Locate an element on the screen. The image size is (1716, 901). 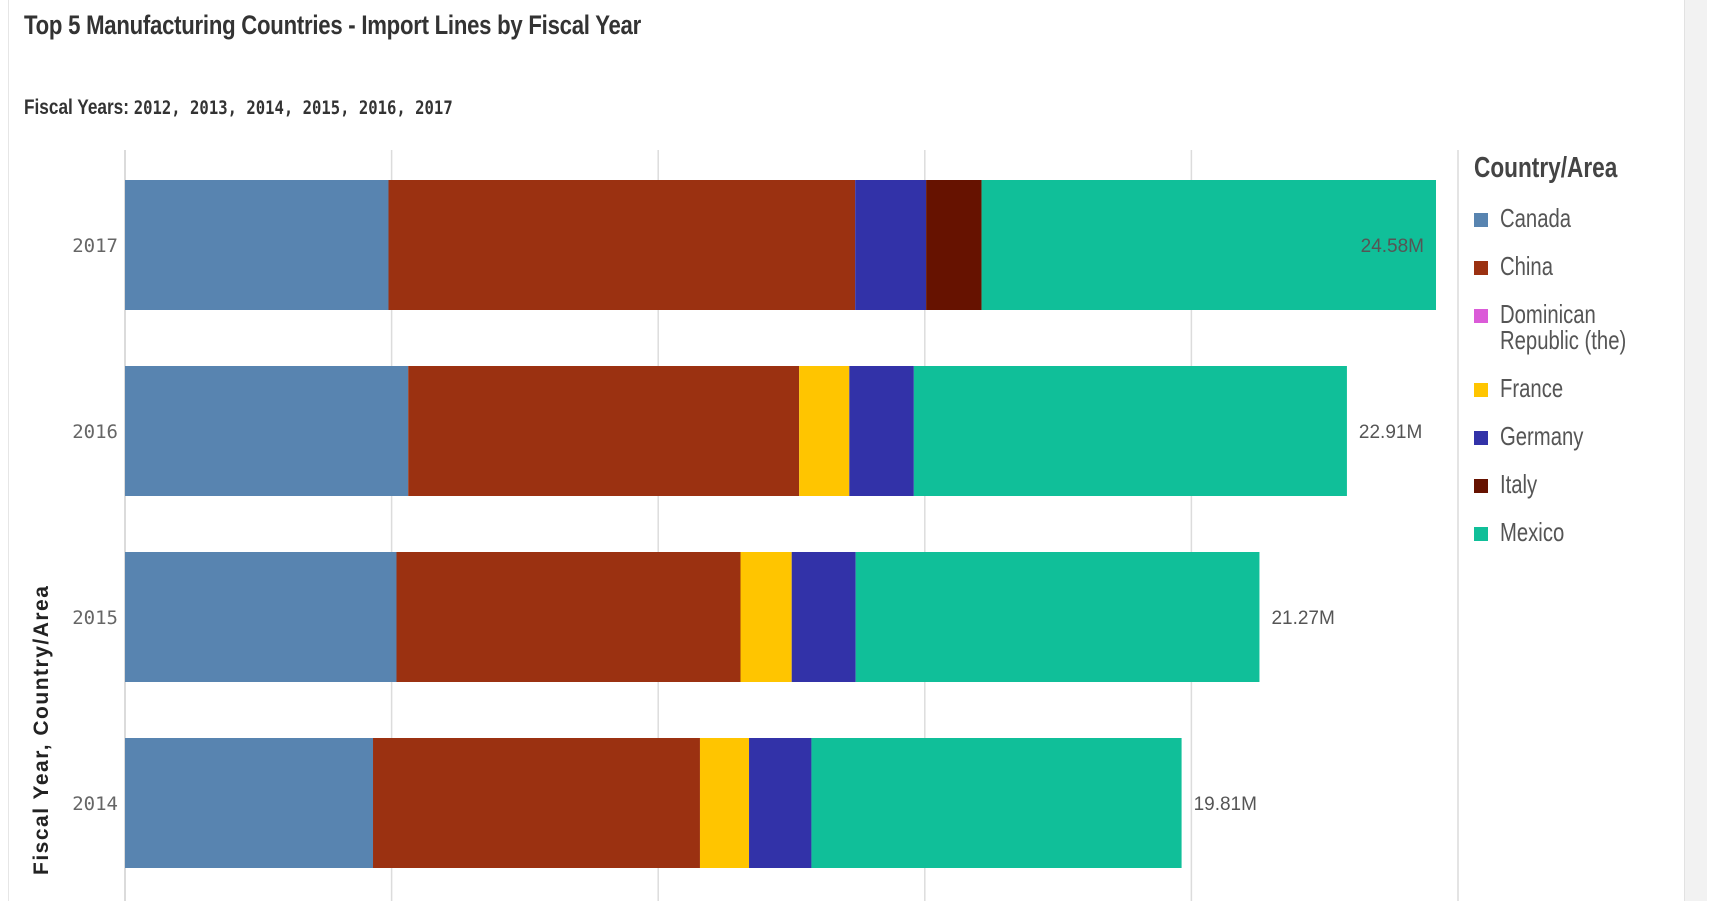
bar-segment-france-2016 is located at coordinates (824, 431).